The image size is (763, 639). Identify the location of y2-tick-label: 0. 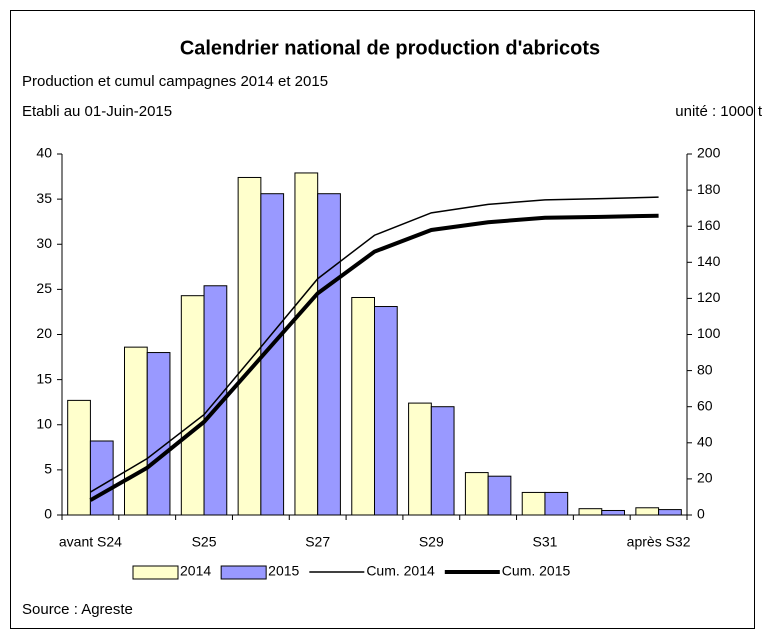
(701, 514).